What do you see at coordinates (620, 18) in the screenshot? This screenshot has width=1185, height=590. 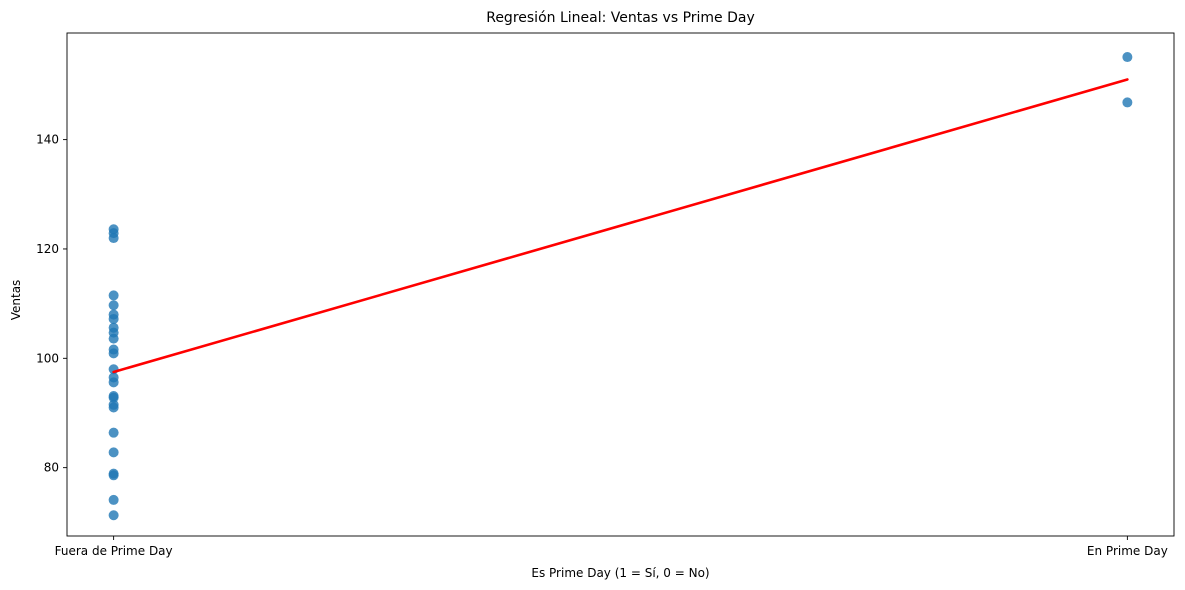 I see `chart-title: Regresión Lineal: Ventas vs Prime Day` at bounding box center [620, 18].